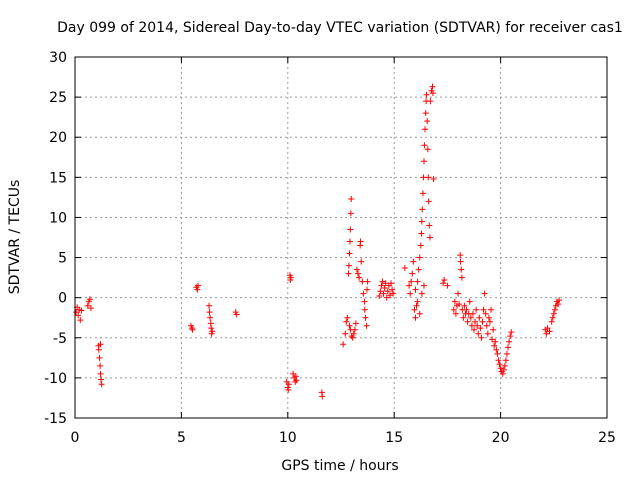 The width and height of the screenshot is (640, 480). What do you see at coordinates (58, 218) in the screenshot?
I see `y-tick-label: 10` at bounding box center [58, 218].